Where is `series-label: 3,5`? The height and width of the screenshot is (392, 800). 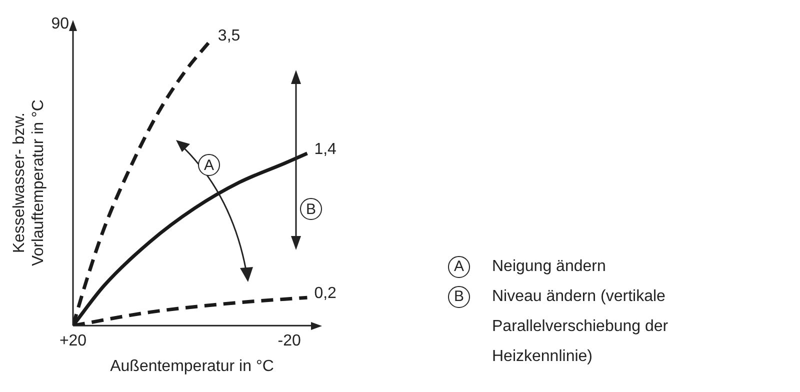
series-label: 3,5 is located at coordinates (229, 35).